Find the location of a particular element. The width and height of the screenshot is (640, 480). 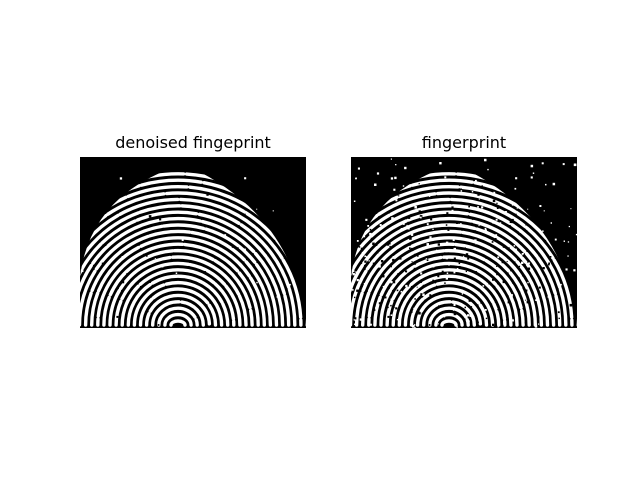

noisy-fingerprint-drawing is located at coordinates (464, 242).